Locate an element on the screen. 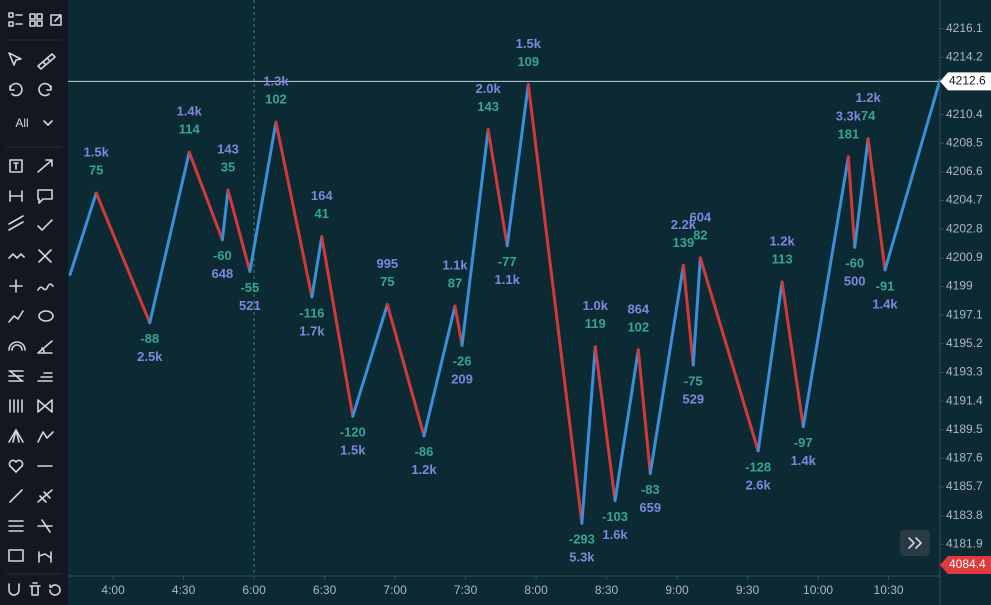 This screenshot has width=991, height=605. pivot-change-label: 75 is located at coordinates (387, 281).